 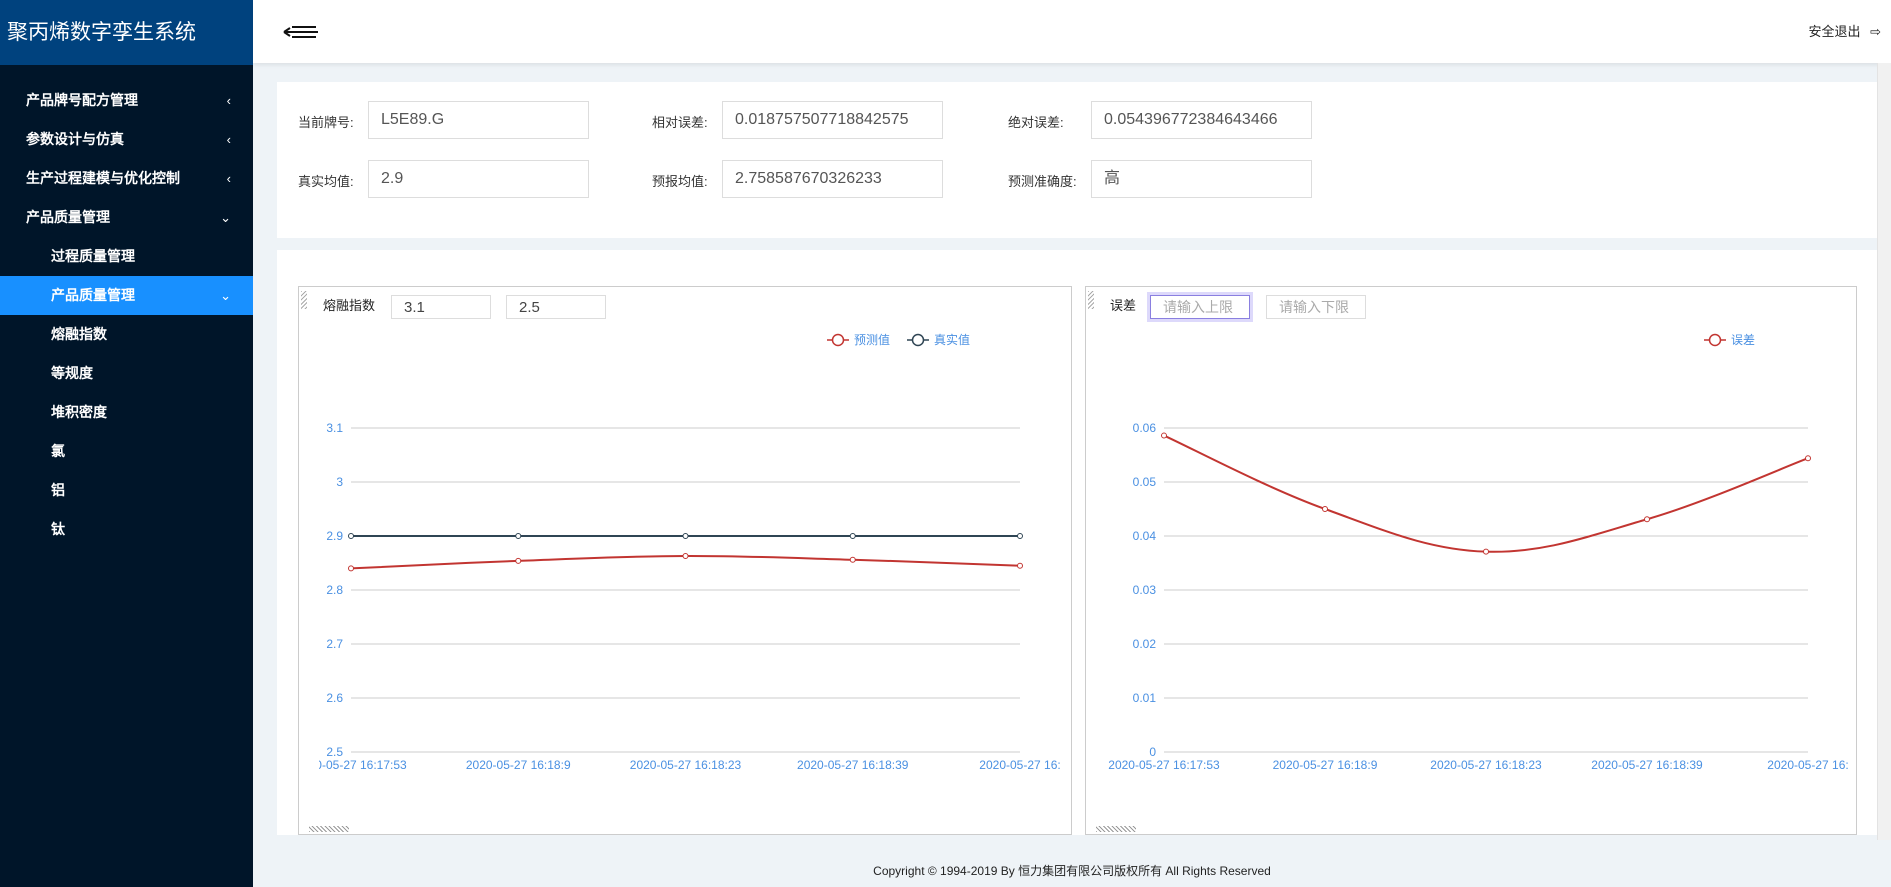 I want to click on y-tick-label: 2.5, so click(x=334, y=752).